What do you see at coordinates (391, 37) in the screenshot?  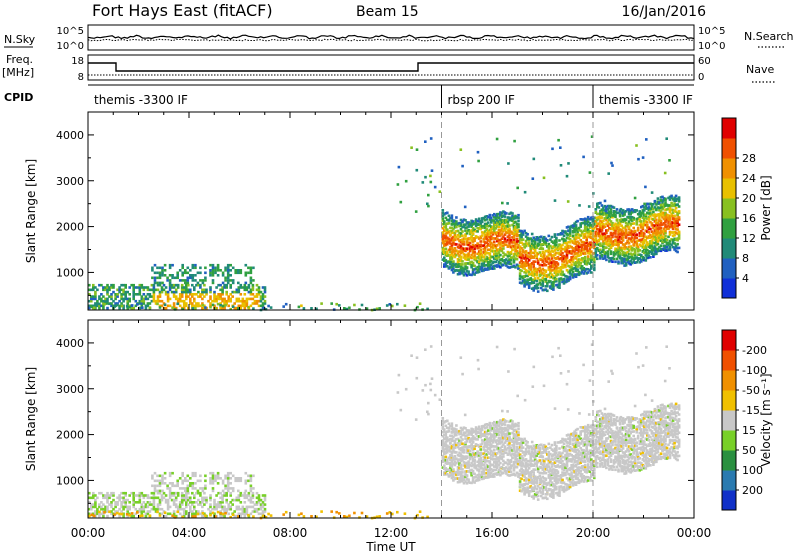 I see `nsky-trace` at bounding box center [391, 37].